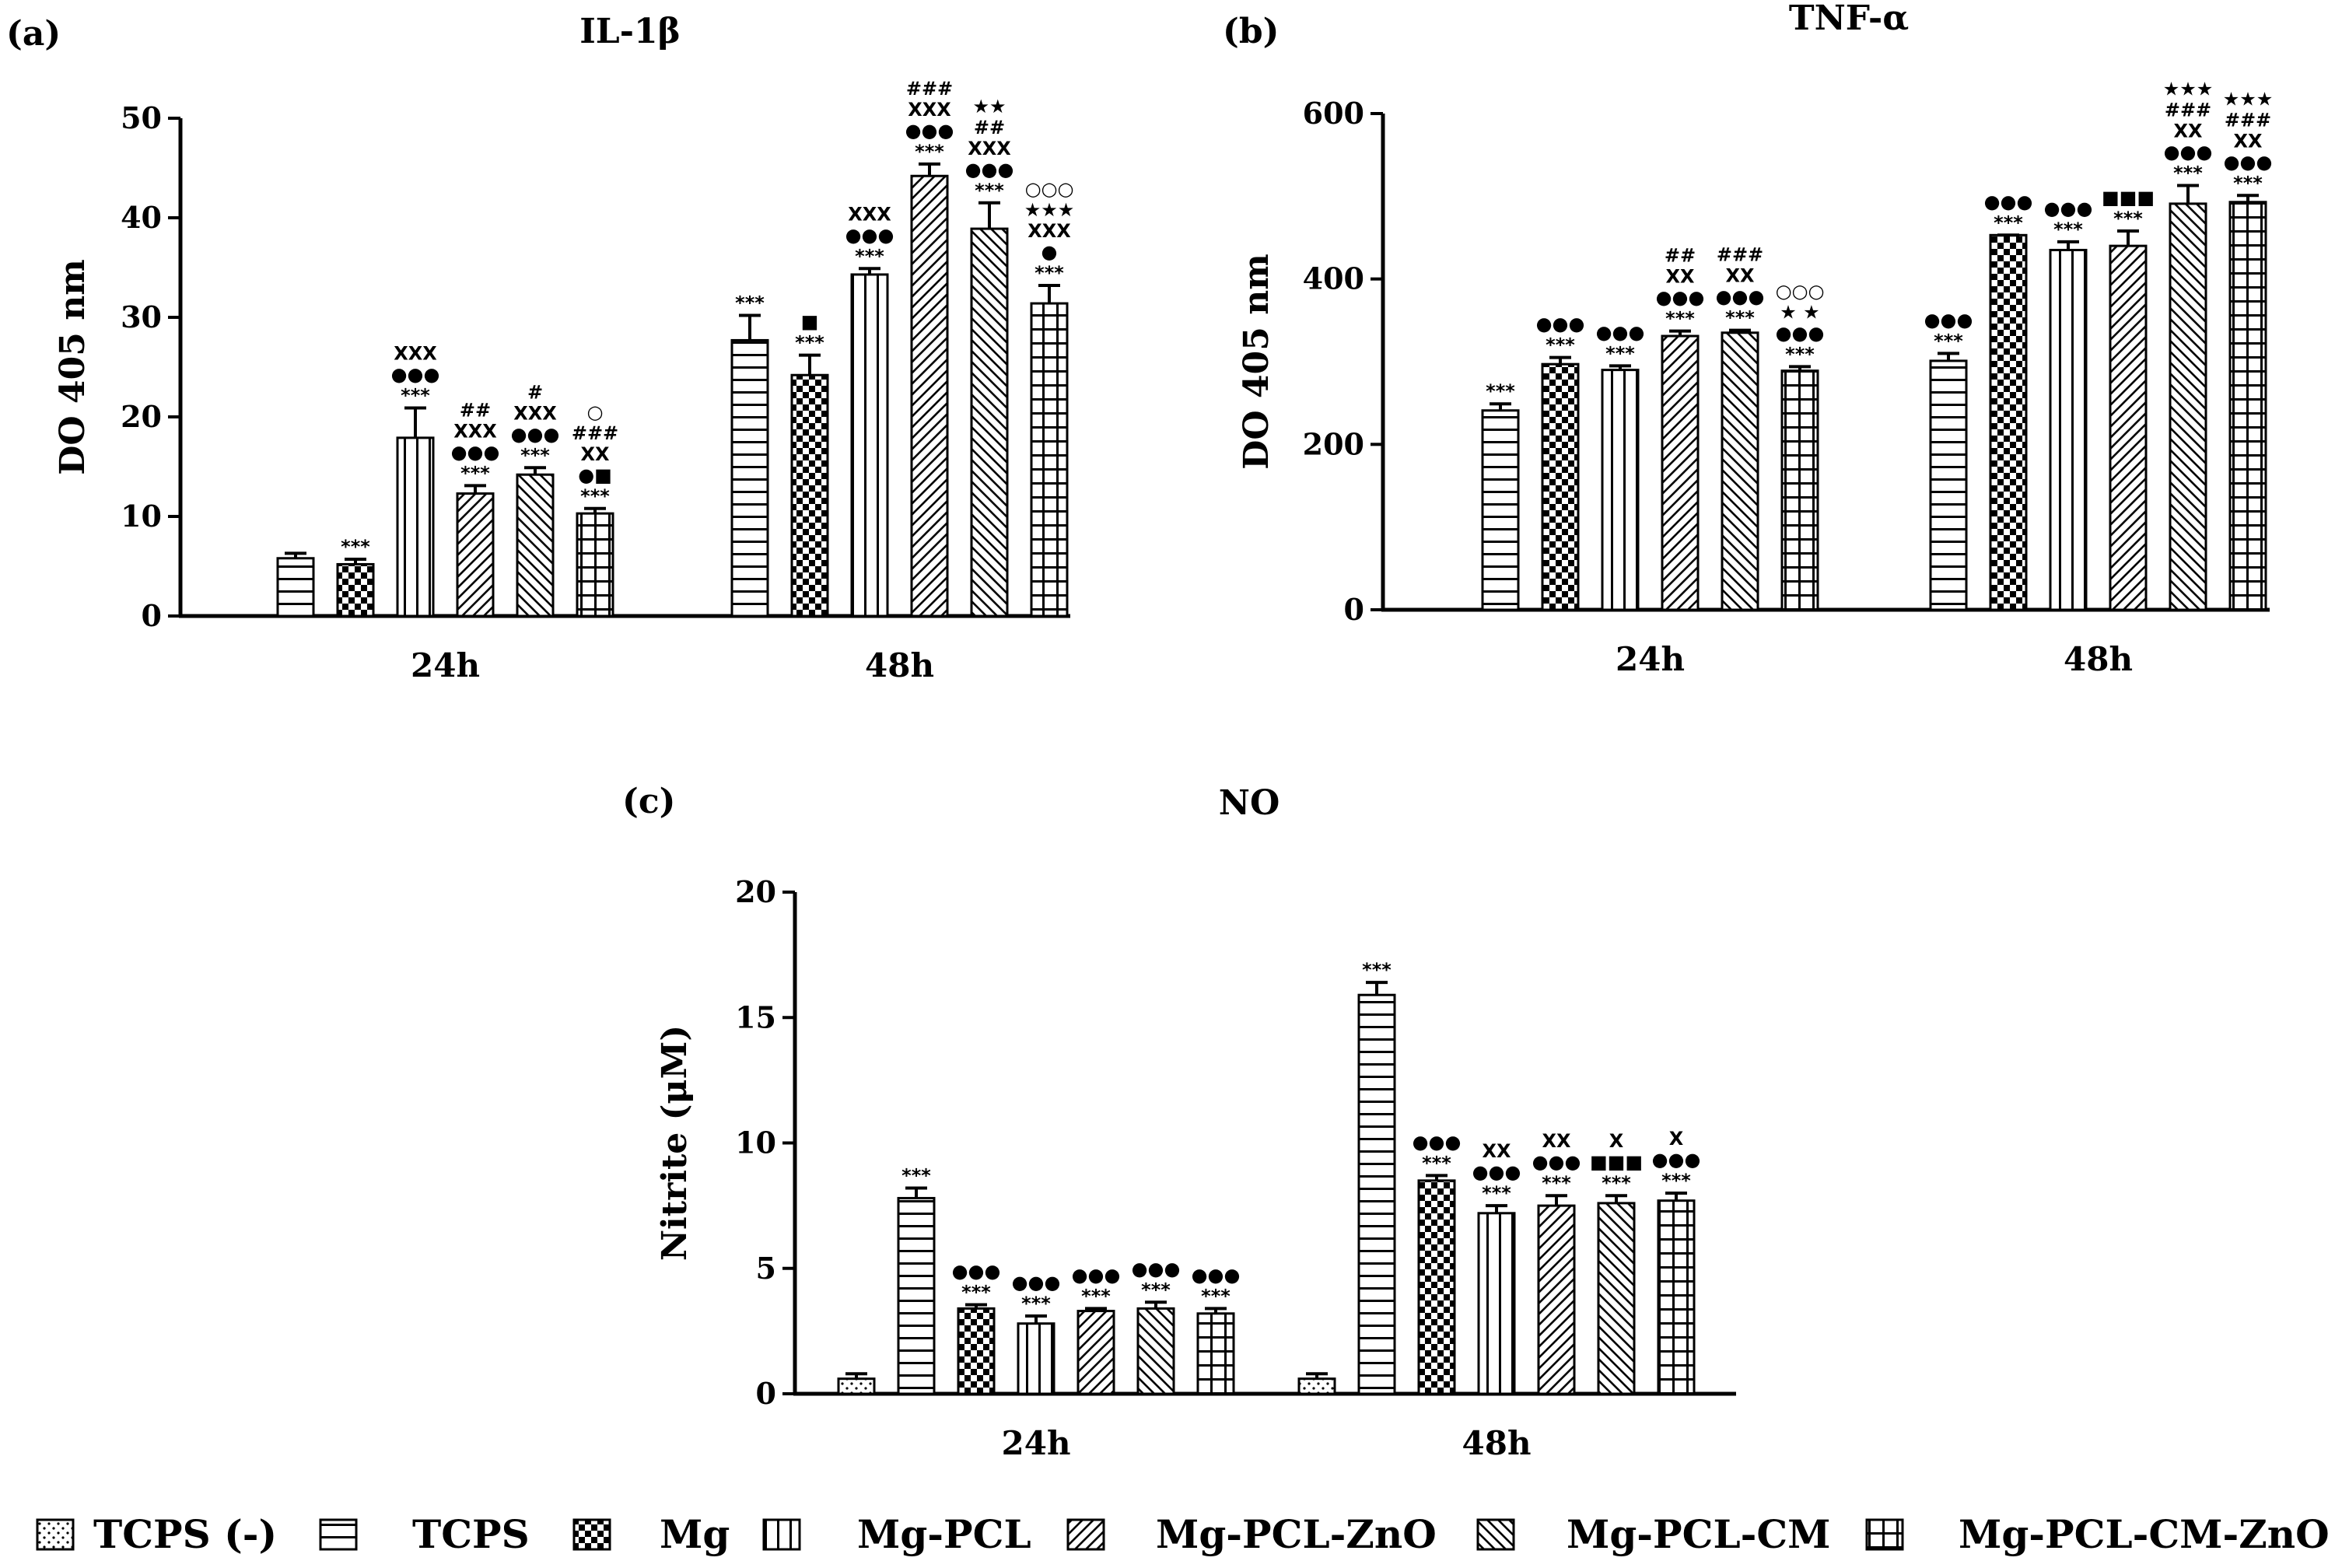 Image resolution: width=2349 pixels, height=1568 pixels. Describe the element at coordinates (595, 454) in the screenshot. I see `sig-label-mg-pcl-cm-zno-24h: XX` at that location.